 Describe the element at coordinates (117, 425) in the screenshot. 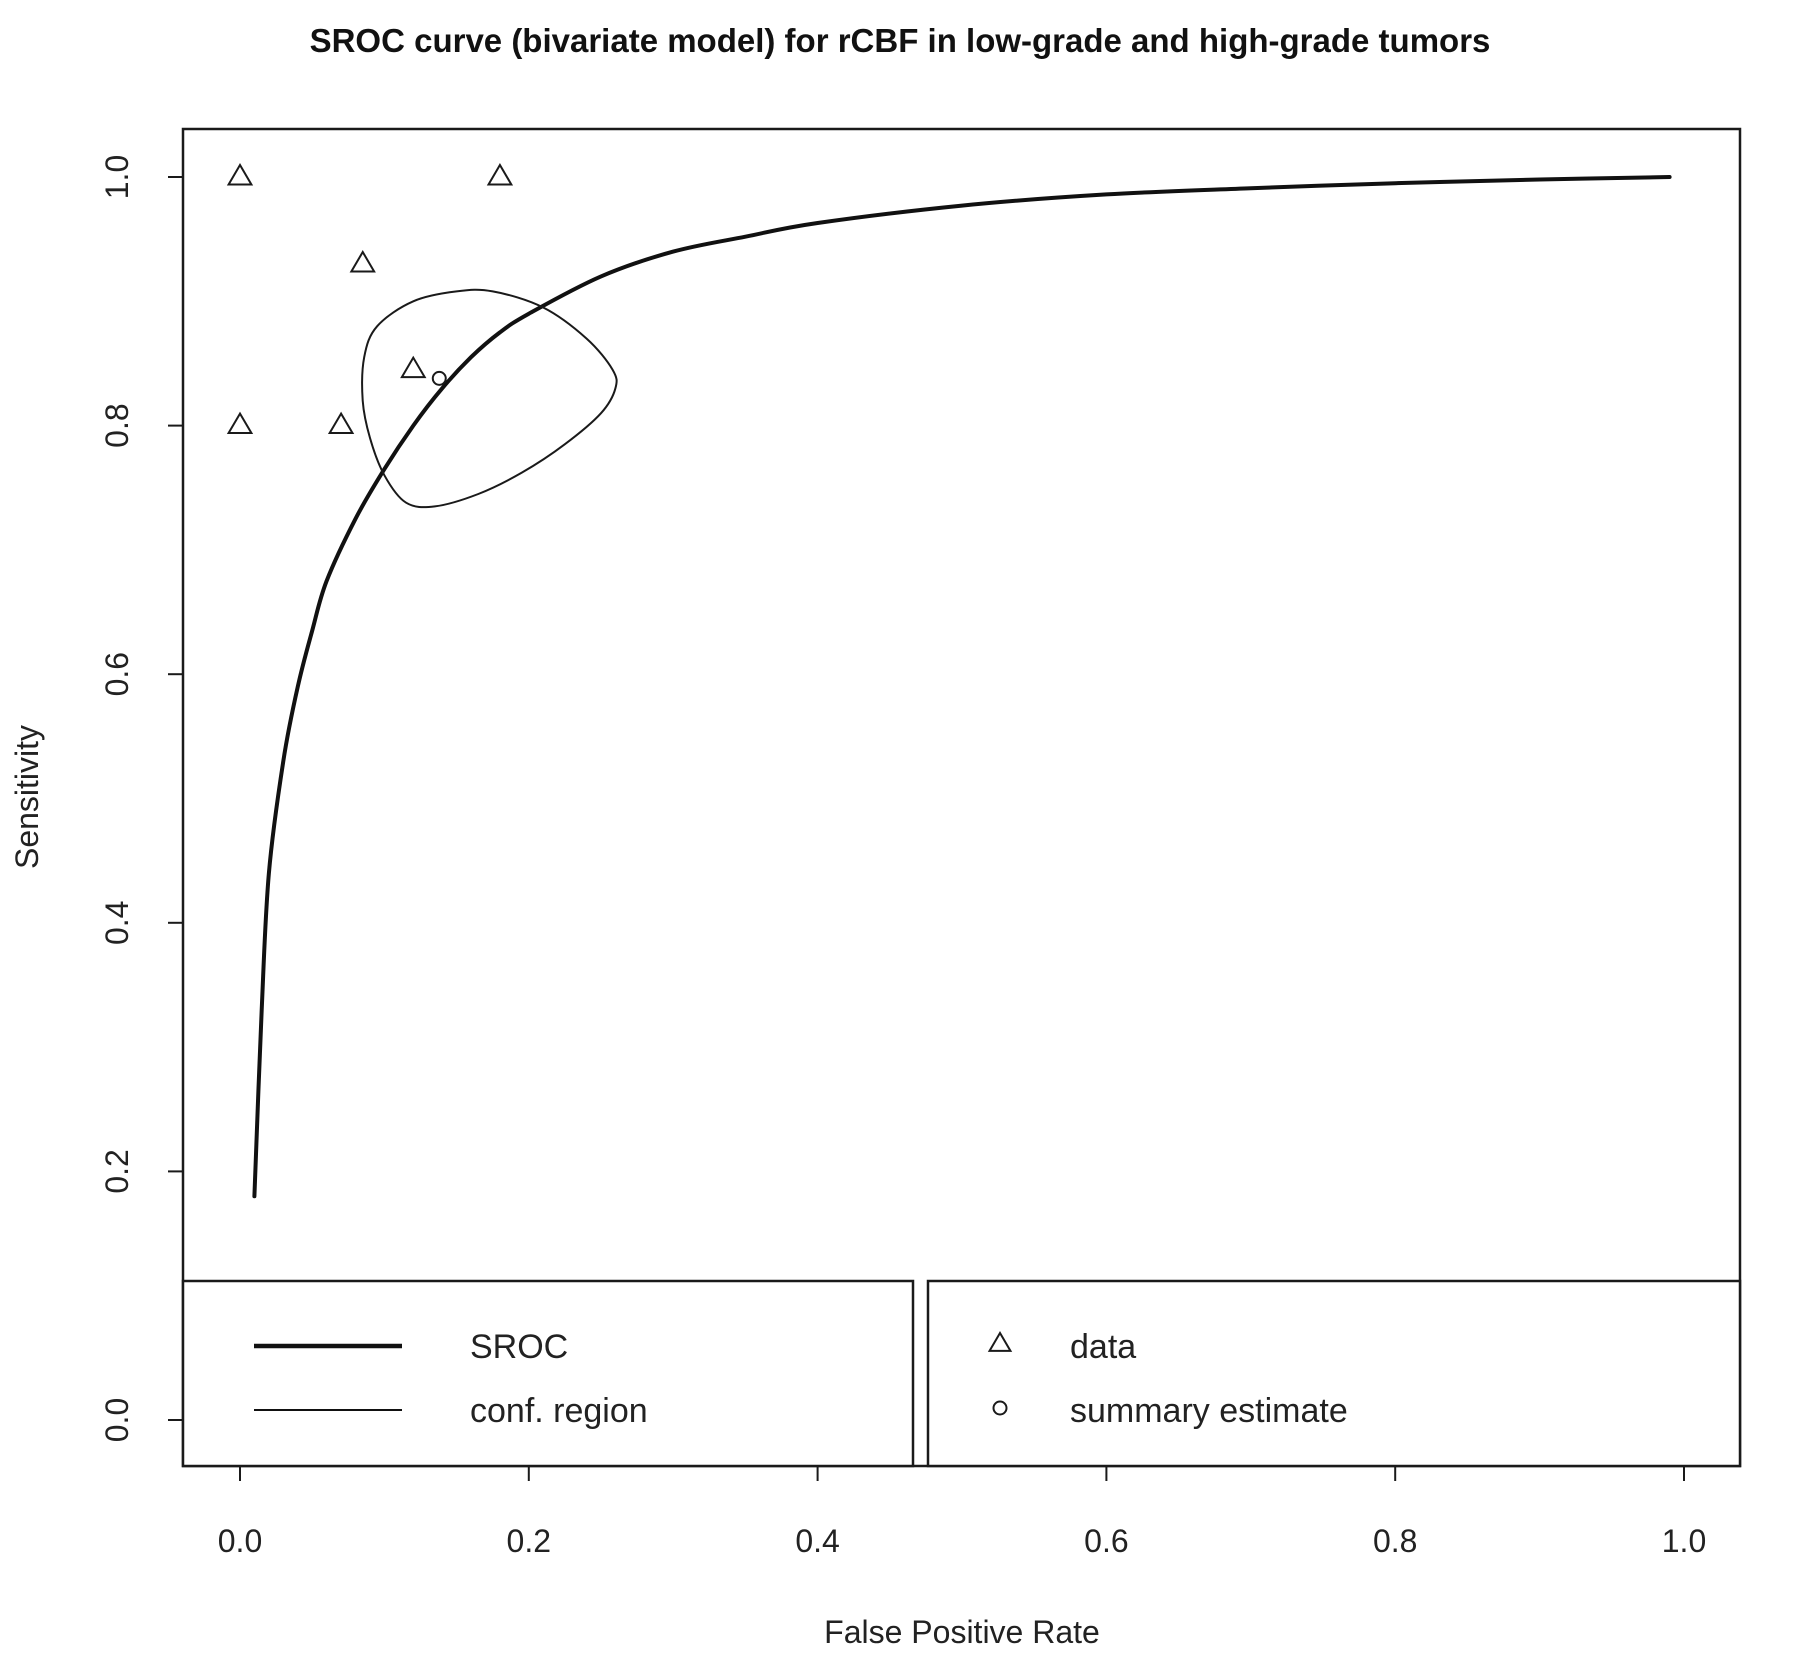

I see `y-tick-label: 0.8` at that location.